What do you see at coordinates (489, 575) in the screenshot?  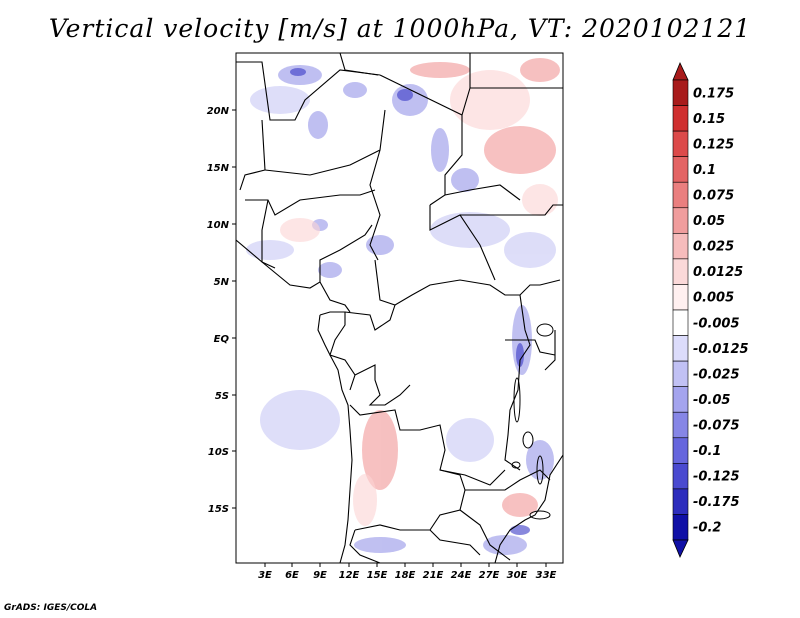 I see `lon-label: 27E` at bounding box center [489, 575].